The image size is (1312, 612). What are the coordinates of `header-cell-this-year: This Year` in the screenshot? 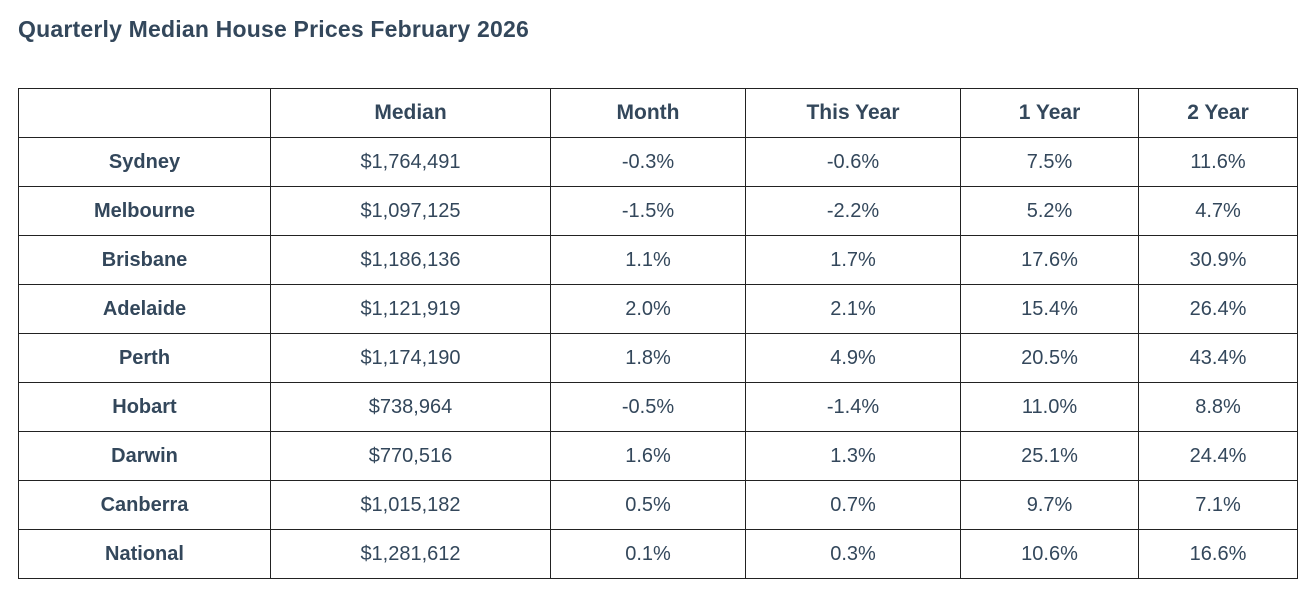 It's located at (853, 113).